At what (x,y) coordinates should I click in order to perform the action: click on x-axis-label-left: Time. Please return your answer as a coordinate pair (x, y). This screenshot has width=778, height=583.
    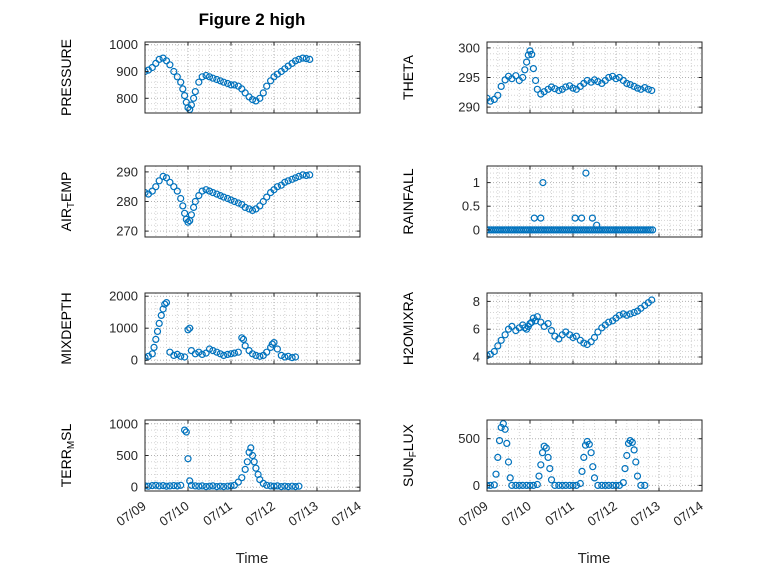
    Looking at the image, I should click on (252, 558).